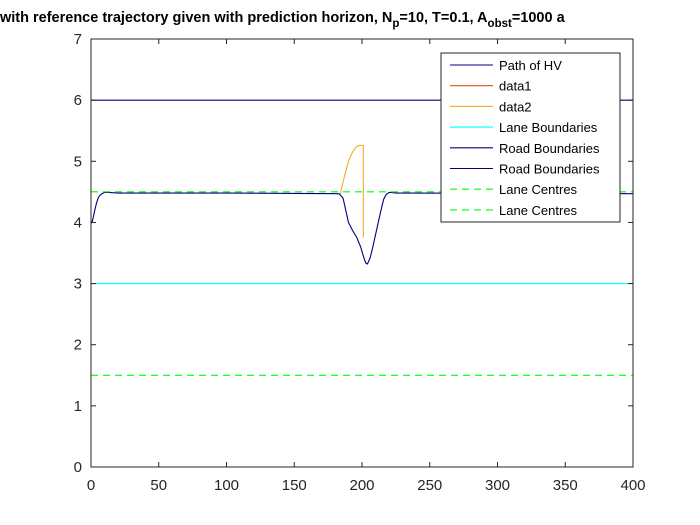 This screenshot has height=525, width=700. I want to click on series-line-data2, so click(351, 191).